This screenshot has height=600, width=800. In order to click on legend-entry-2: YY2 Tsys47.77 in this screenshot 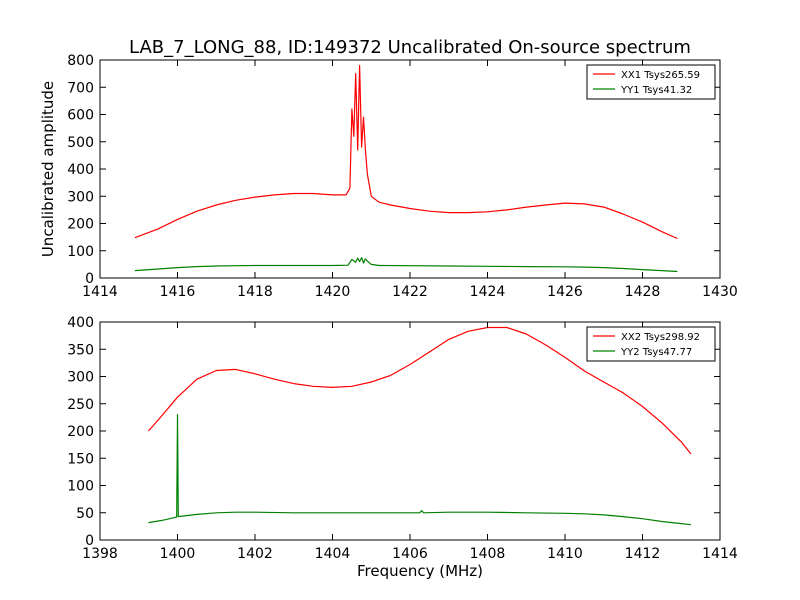, I will do `click(656, 352)`.